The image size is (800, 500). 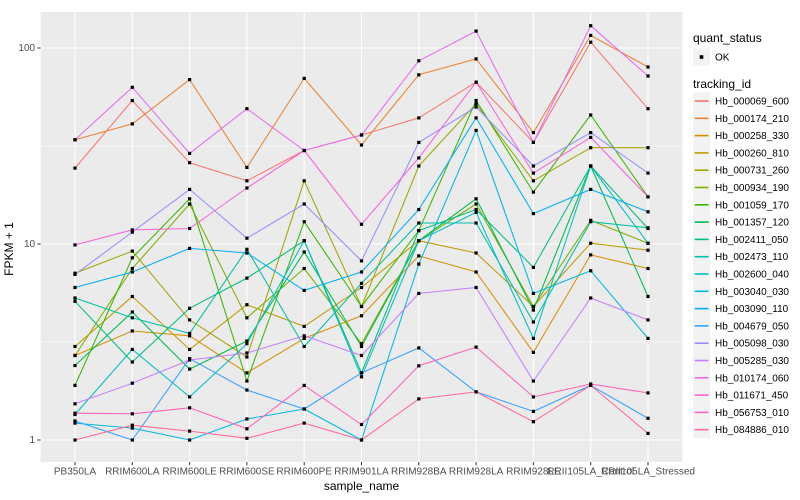 What do you see at coordinates (752, 396) in the screenshot?
I see `legend-item-label: Hb_011671_450` at bounding box center [752, 396].